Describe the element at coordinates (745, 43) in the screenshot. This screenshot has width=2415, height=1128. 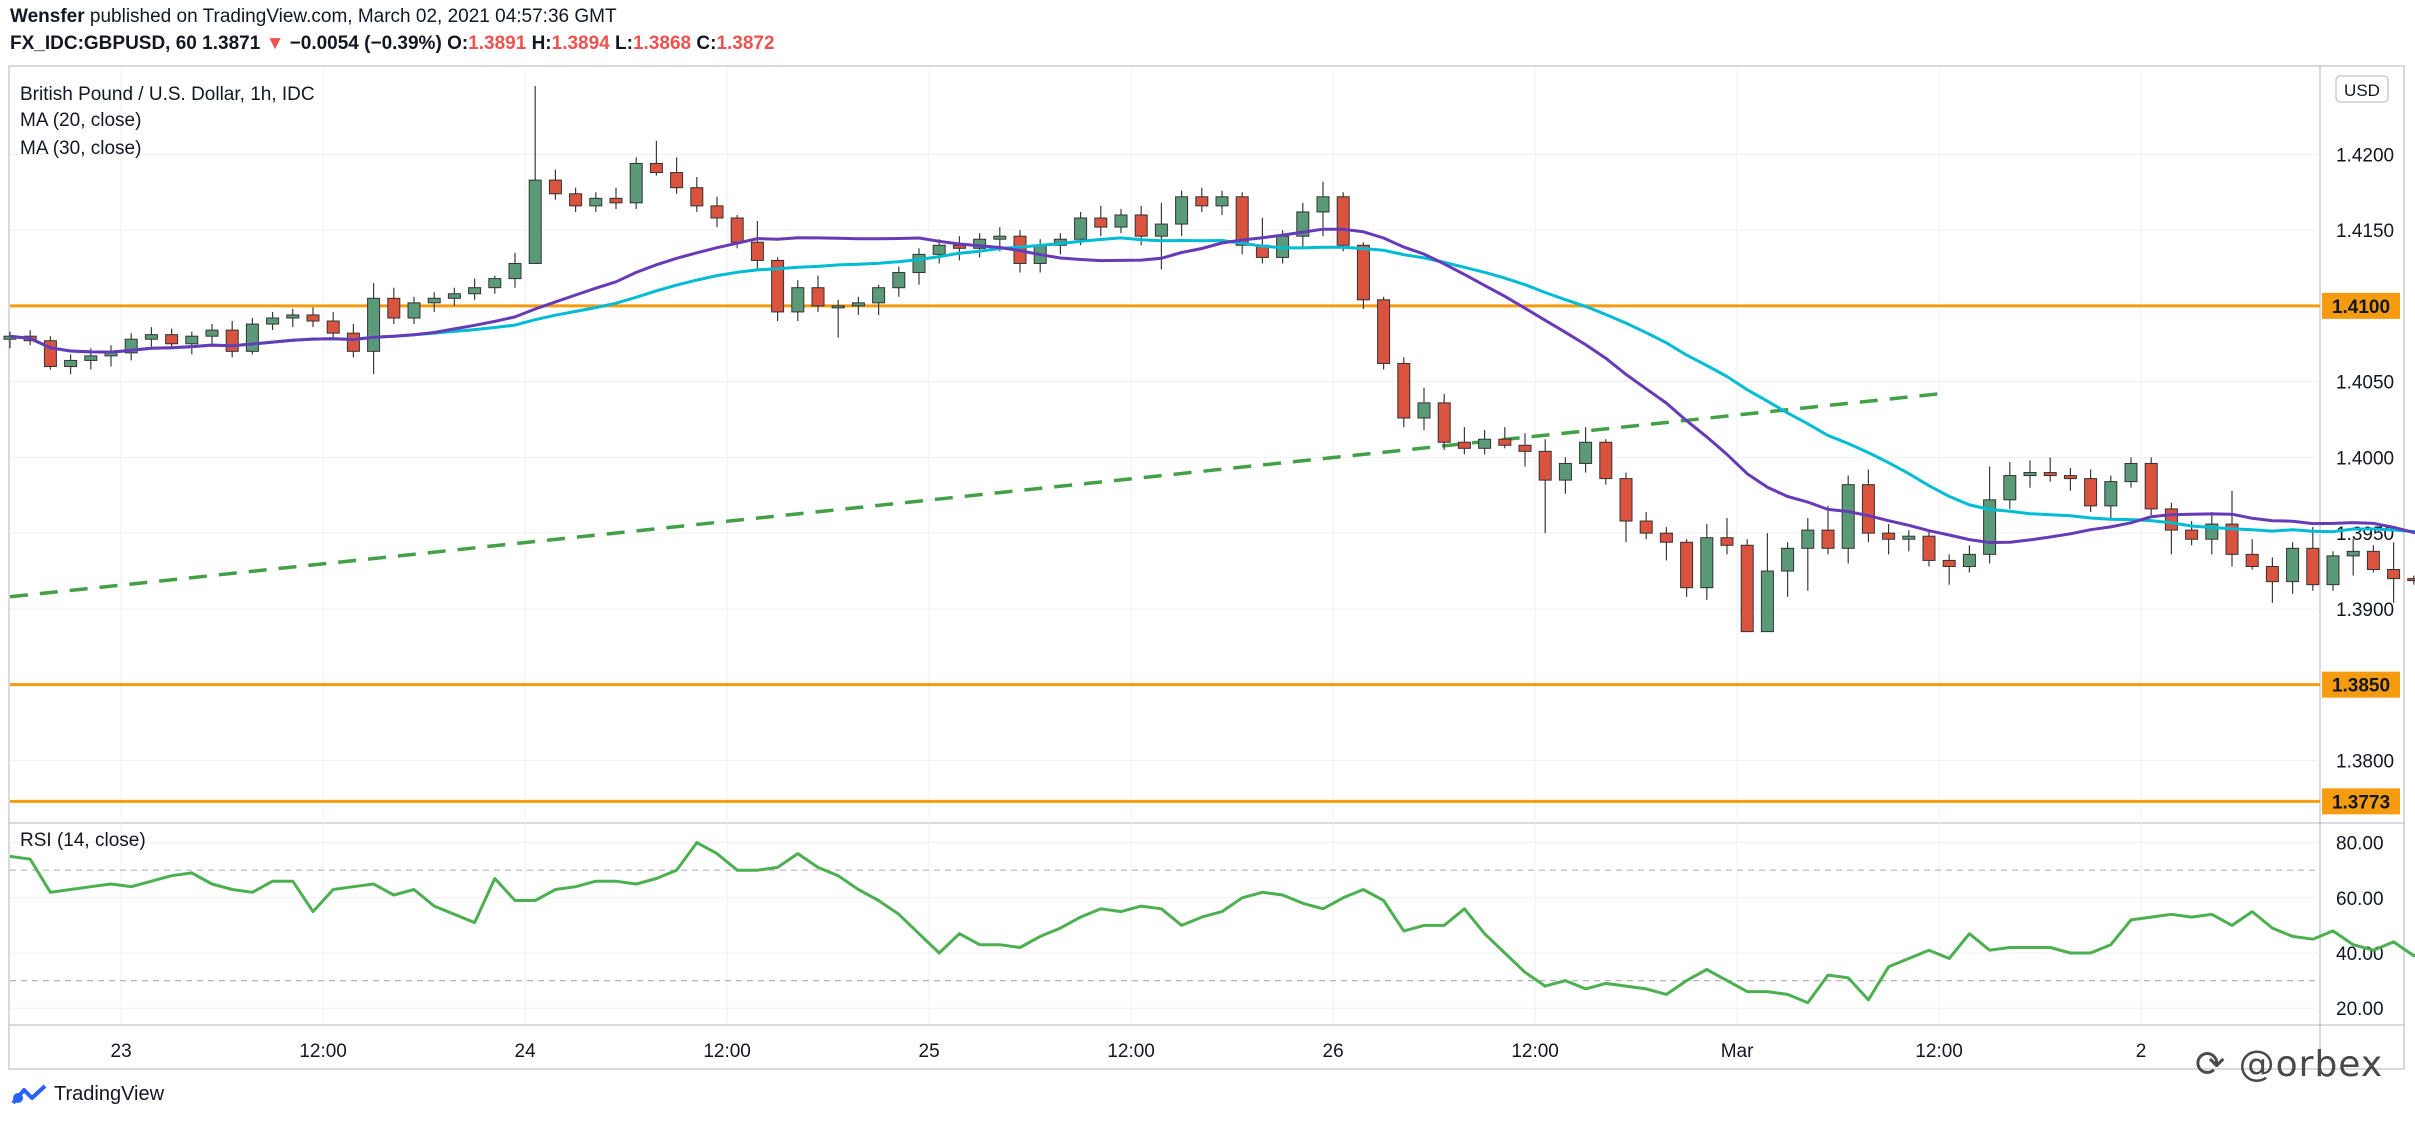
I see `close-value: 1.3872` at that location.